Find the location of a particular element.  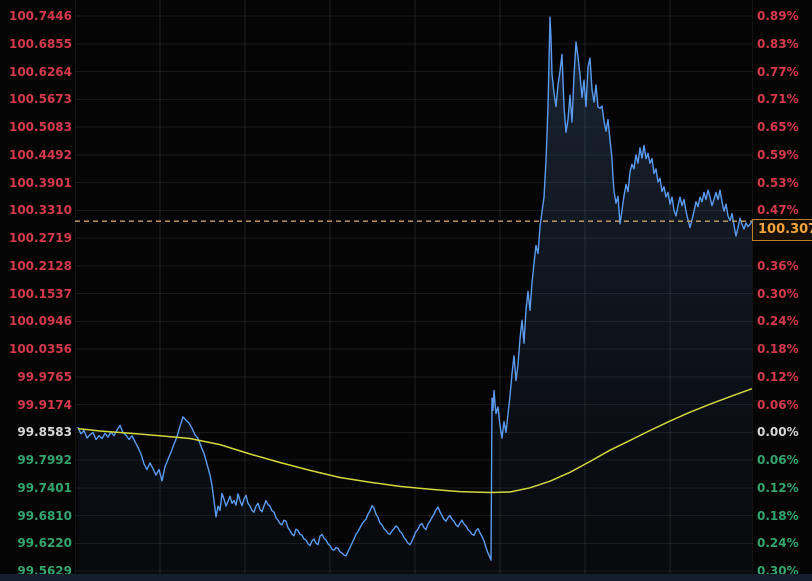

current-price-tag: 100.3076 is located at coordinates (782, 230).